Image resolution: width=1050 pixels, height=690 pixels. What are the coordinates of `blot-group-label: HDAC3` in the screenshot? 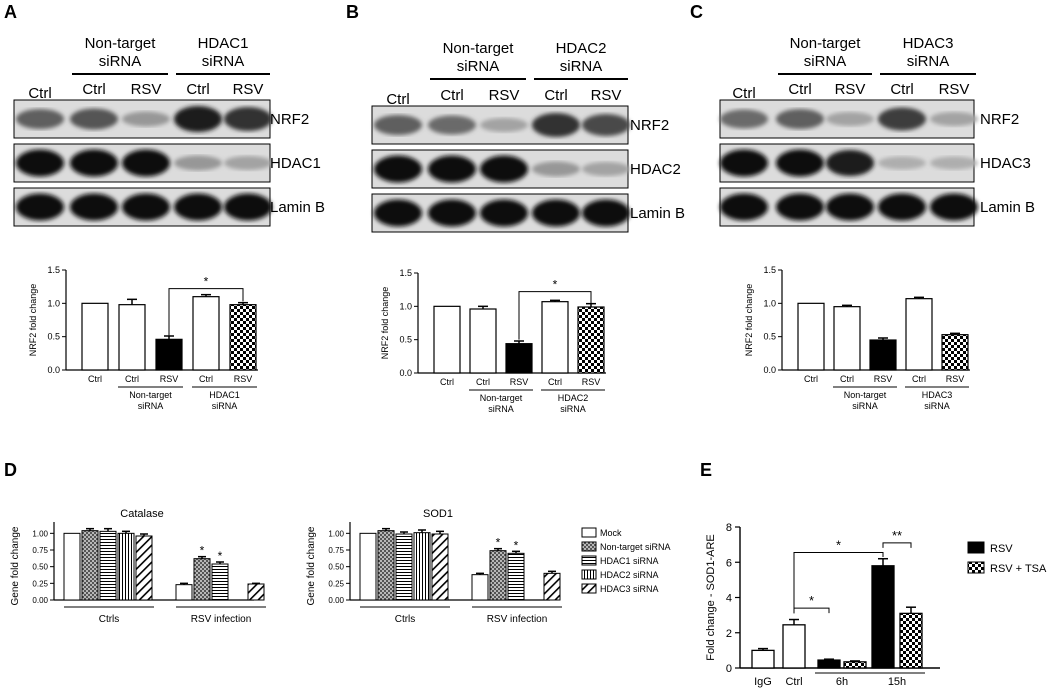 It's located at (928, 43).